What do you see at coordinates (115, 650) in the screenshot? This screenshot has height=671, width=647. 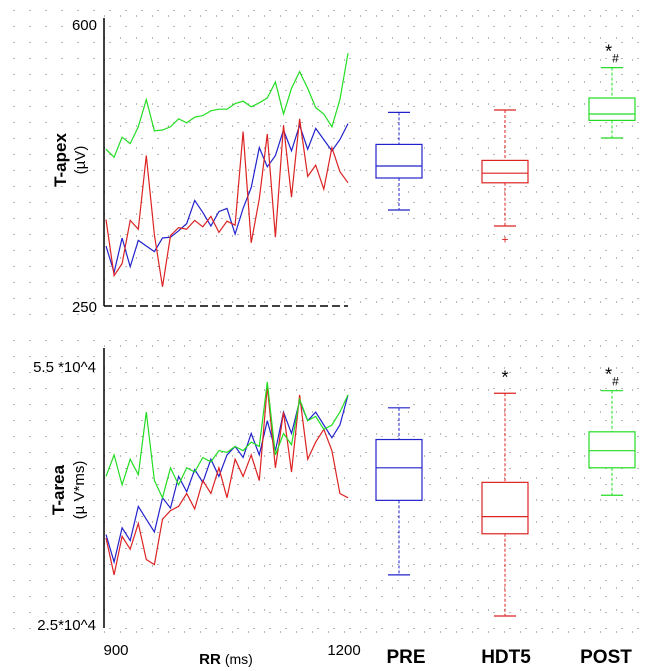 I see `x-tick-900: 900` at bounding box center [115, 650].